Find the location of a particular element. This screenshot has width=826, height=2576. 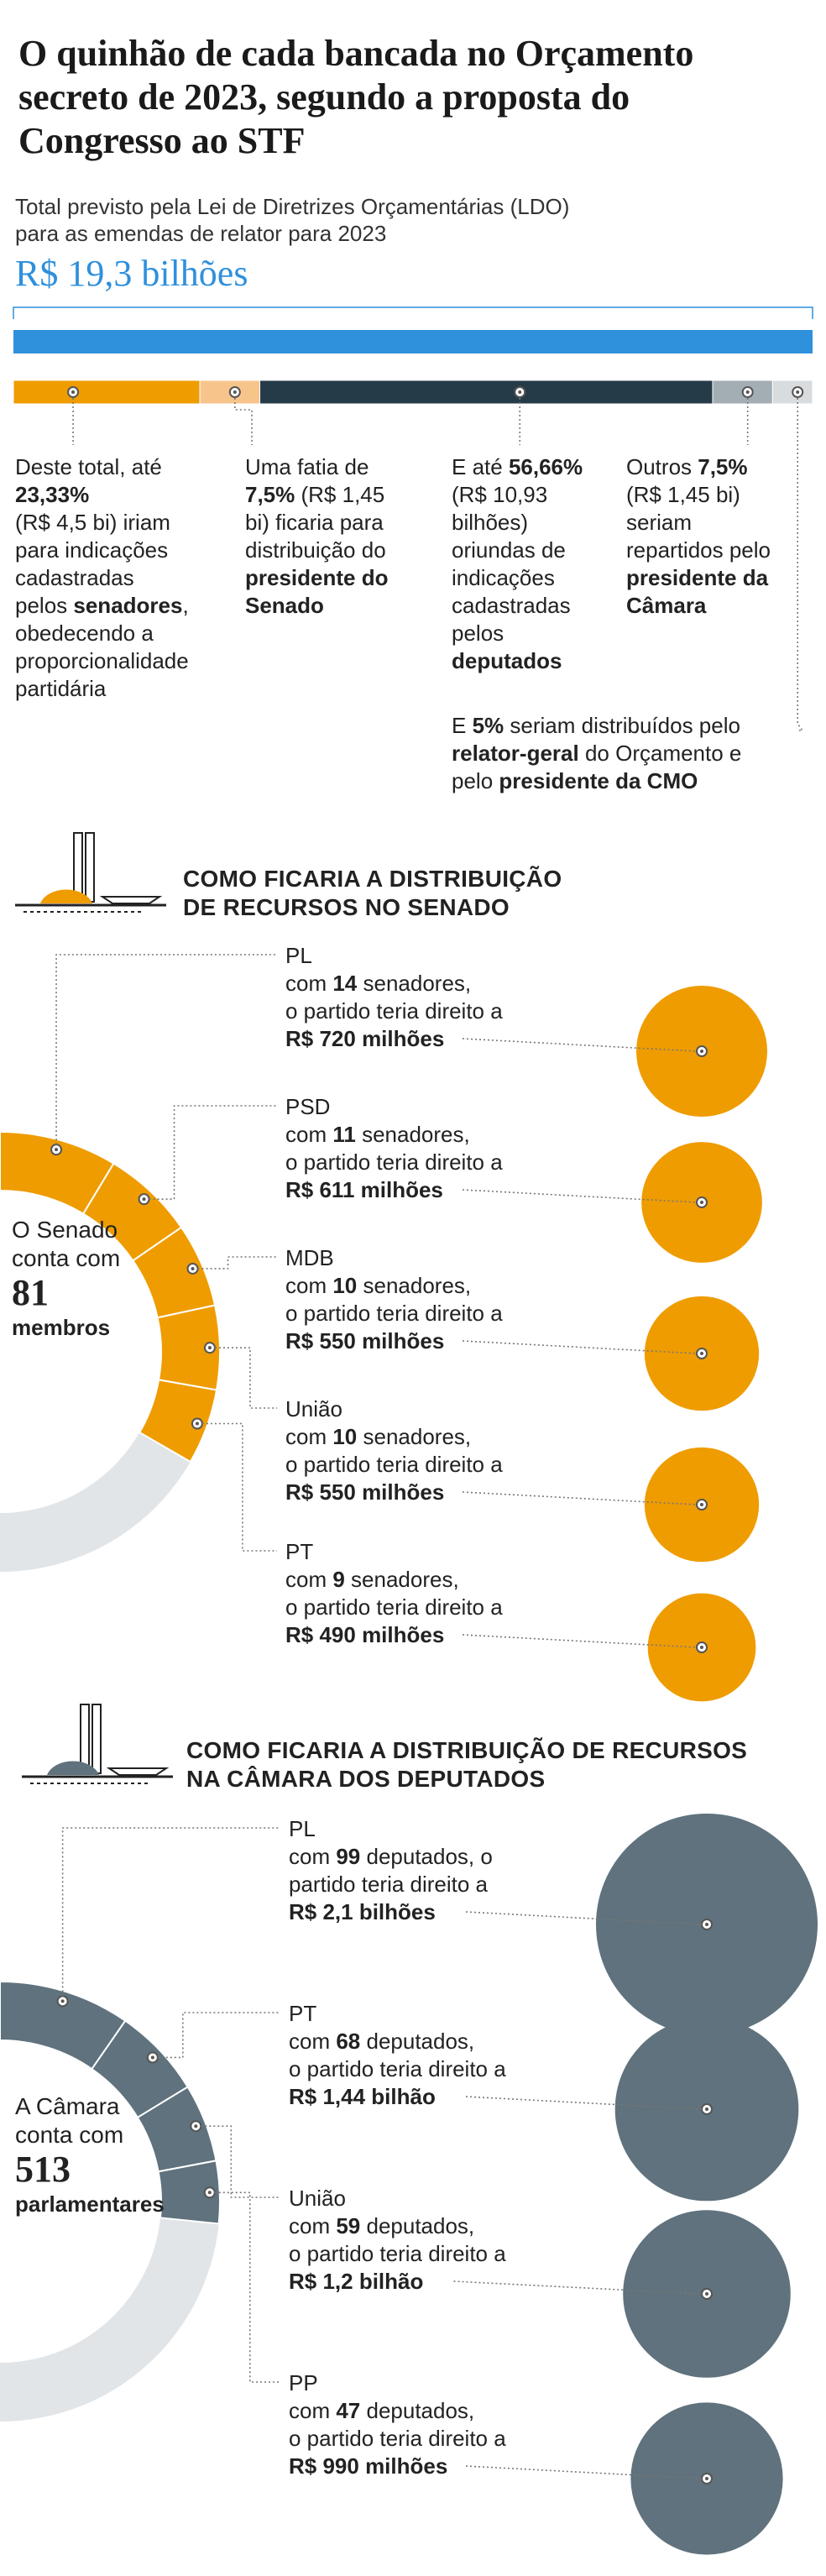

camara-seats-label: deputados, o is located at coordinates (427, 1857).